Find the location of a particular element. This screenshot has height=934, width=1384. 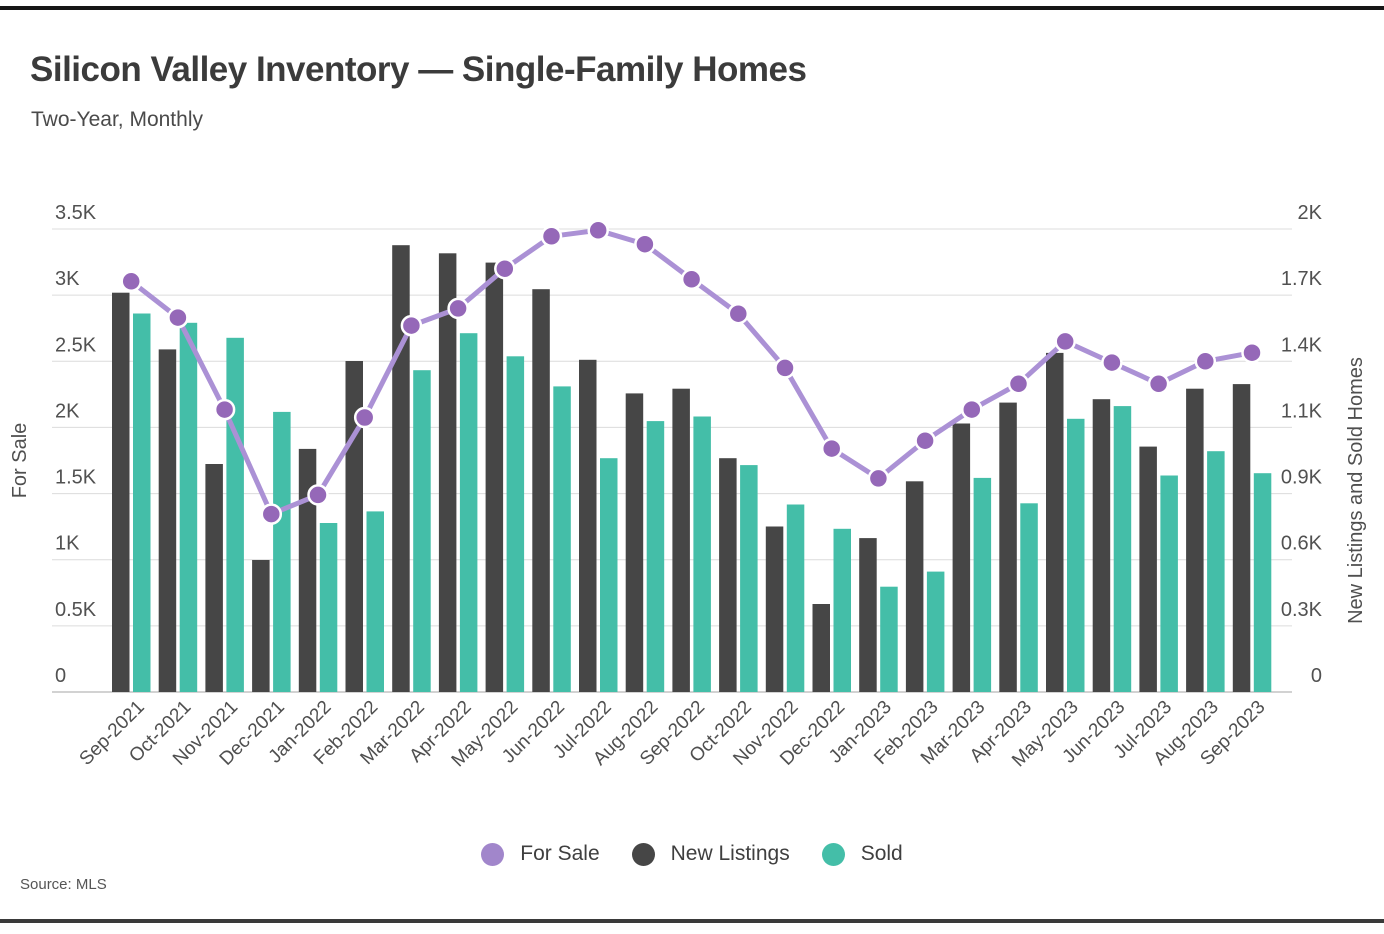

left-axis-tick-label: 0 is located at coordinates (60, 676).